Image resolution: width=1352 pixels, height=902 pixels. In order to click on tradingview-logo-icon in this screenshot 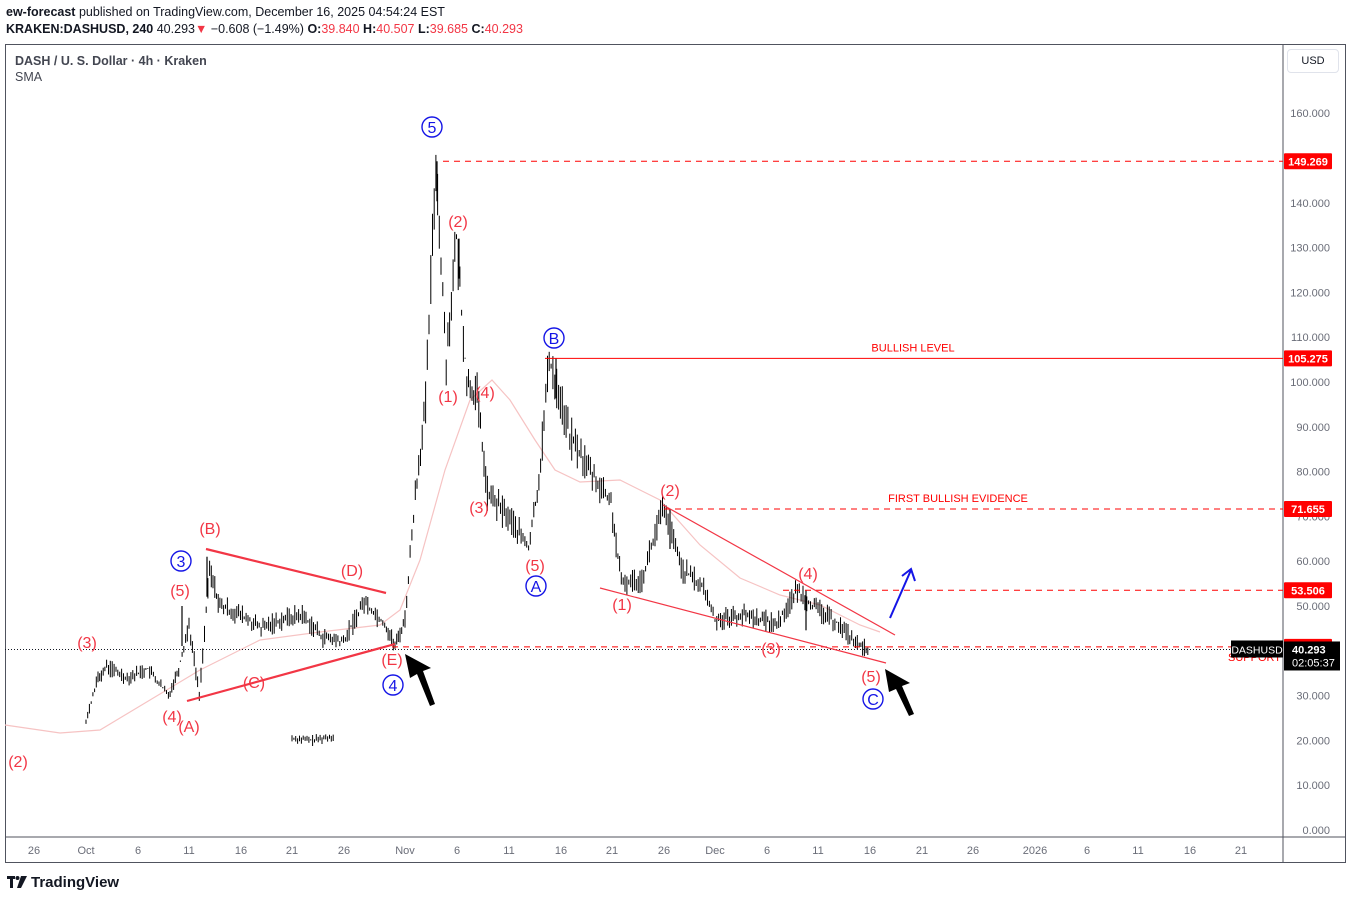, I will do `click(17, 883)`.